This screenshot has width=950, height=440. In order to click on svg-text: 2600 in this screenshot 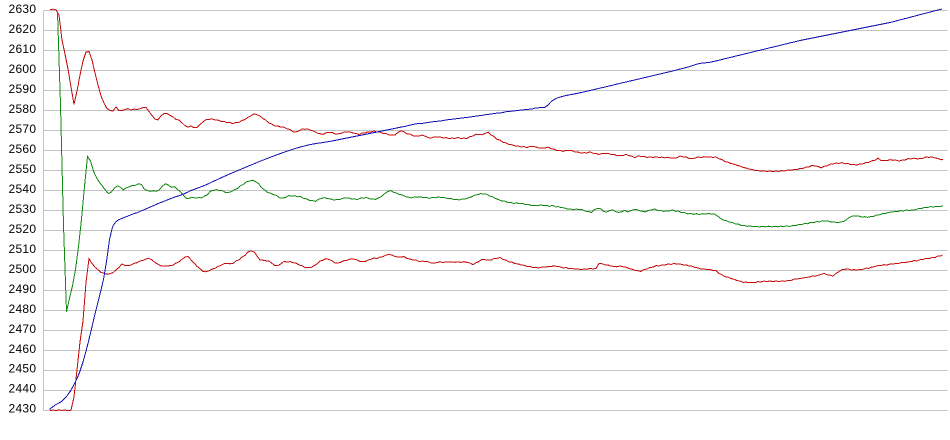, I will do `click(22, 69)`.